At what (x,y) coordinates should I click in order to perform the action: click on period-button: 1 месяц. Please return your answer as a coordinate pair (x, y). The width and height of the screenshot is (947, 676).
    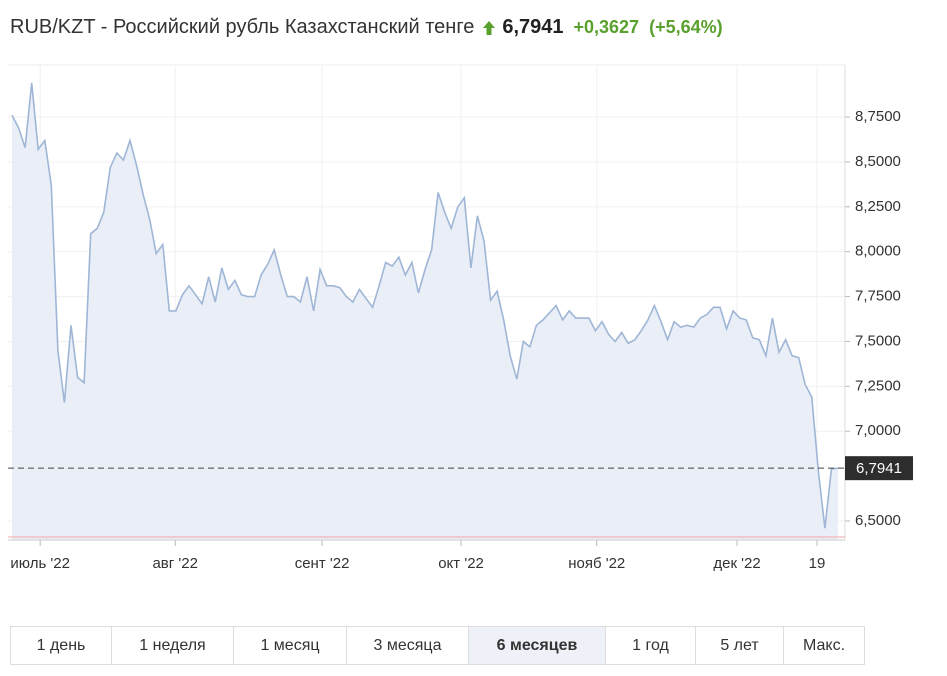
    Looking at the image, I should click on (290, 645).